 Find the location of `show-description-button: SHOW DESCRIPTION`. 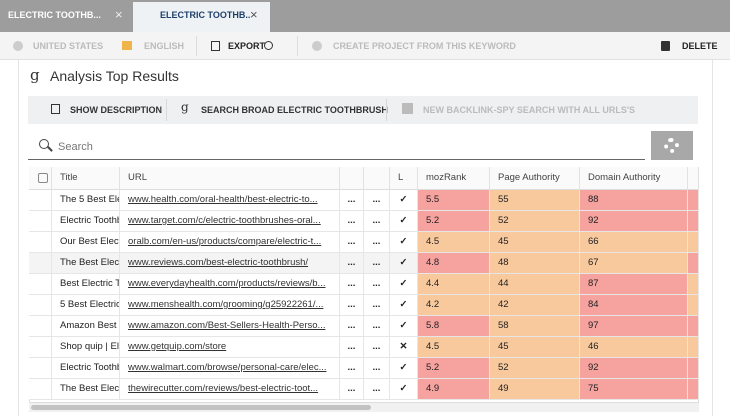

show-description-button: SHOW DESCRIPTION is located at coordinates (116, 110).